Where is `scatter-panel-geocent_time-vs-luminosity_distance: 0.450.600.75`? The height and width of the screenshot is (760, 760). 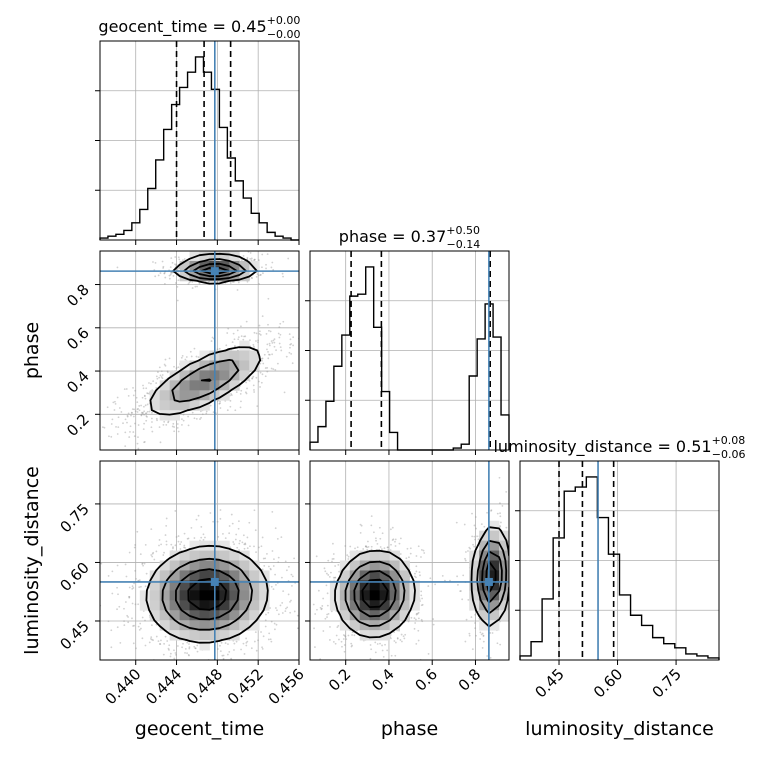
scatter-panel-geocent_time-vs-luminosity_distance: 0.450.600.75 is located at coordinates (178, 565).